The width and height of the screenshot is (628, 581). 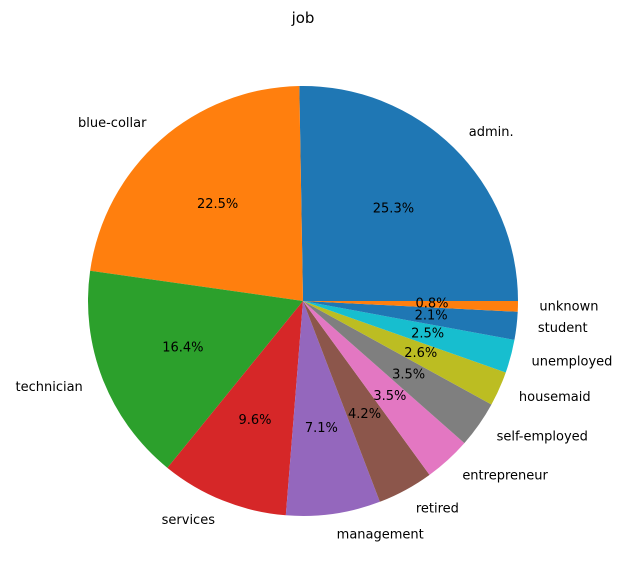 What do you see at coordinates (393, 208) in the screenshot?
I see `percent-label-admin: 25.3%` at bounding box center [393, 208].